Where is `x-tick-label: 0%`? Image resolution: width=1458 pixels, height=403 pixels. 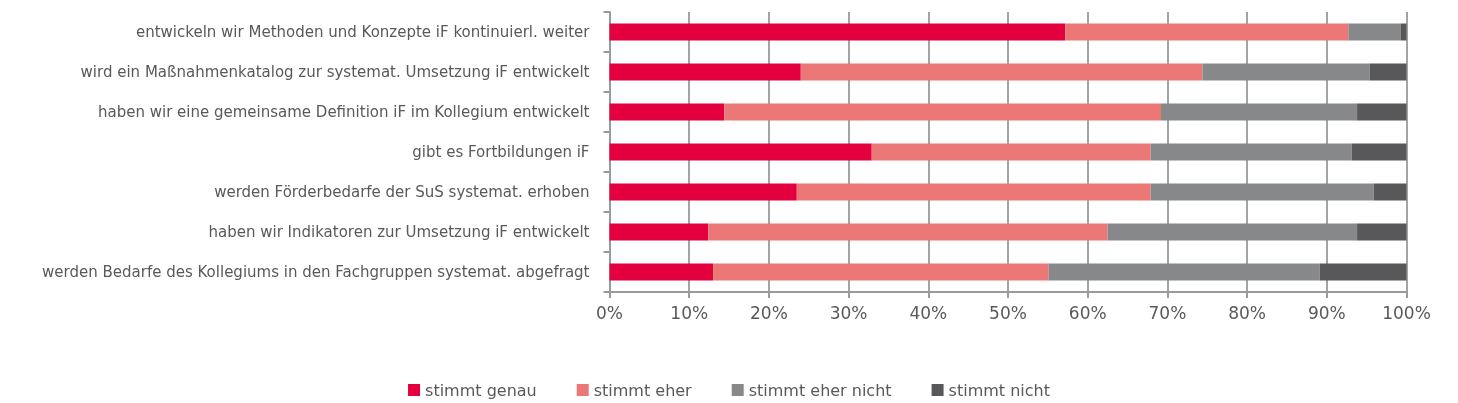 x-tick-label: 0% is located at coordinates (609, 312).